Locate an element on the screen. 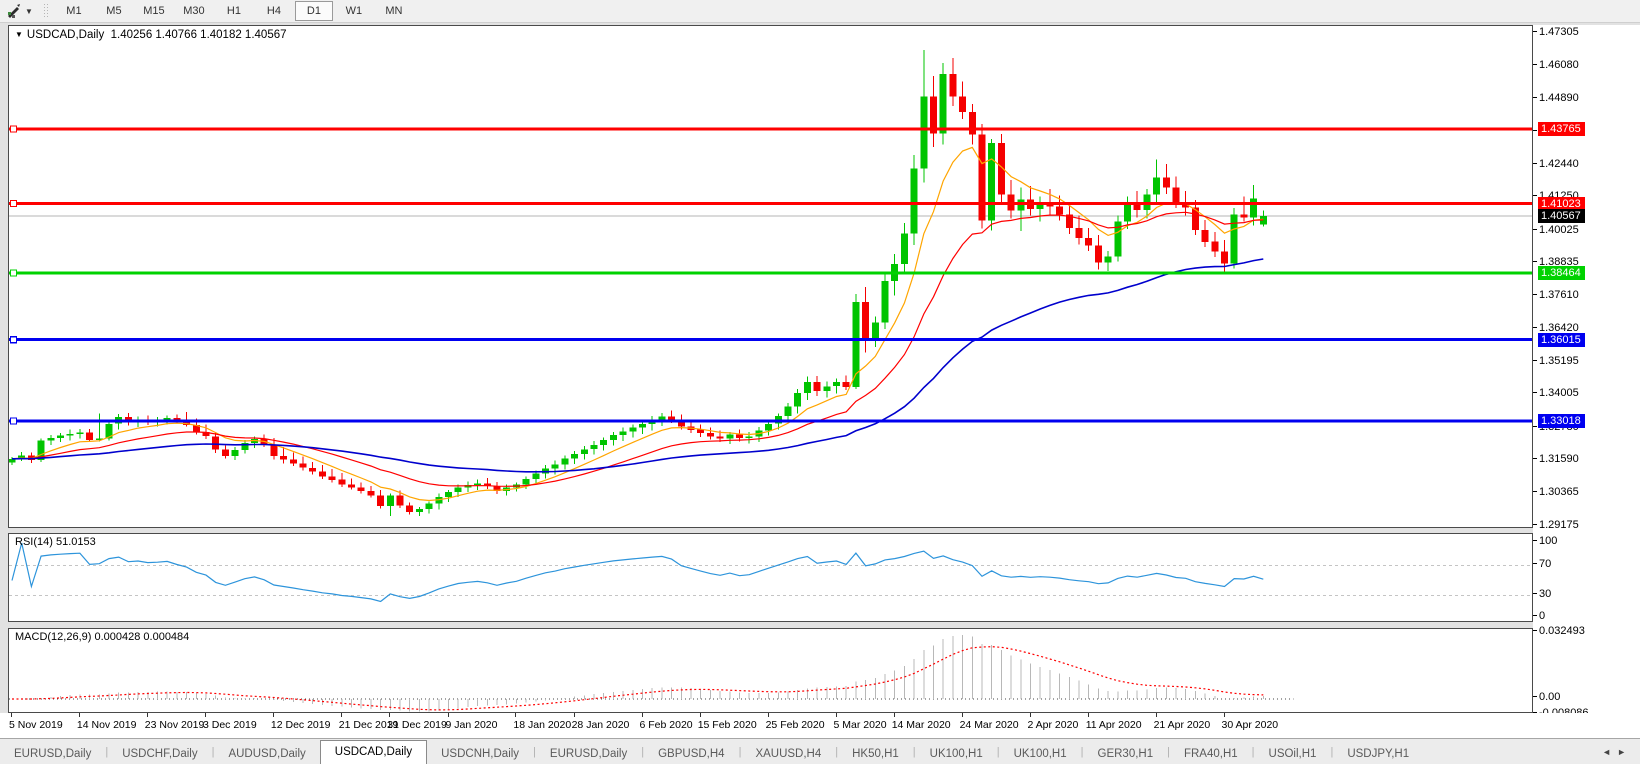 The image size is (1640, 764). rsi-canvas is located at coordinates (770, 577).